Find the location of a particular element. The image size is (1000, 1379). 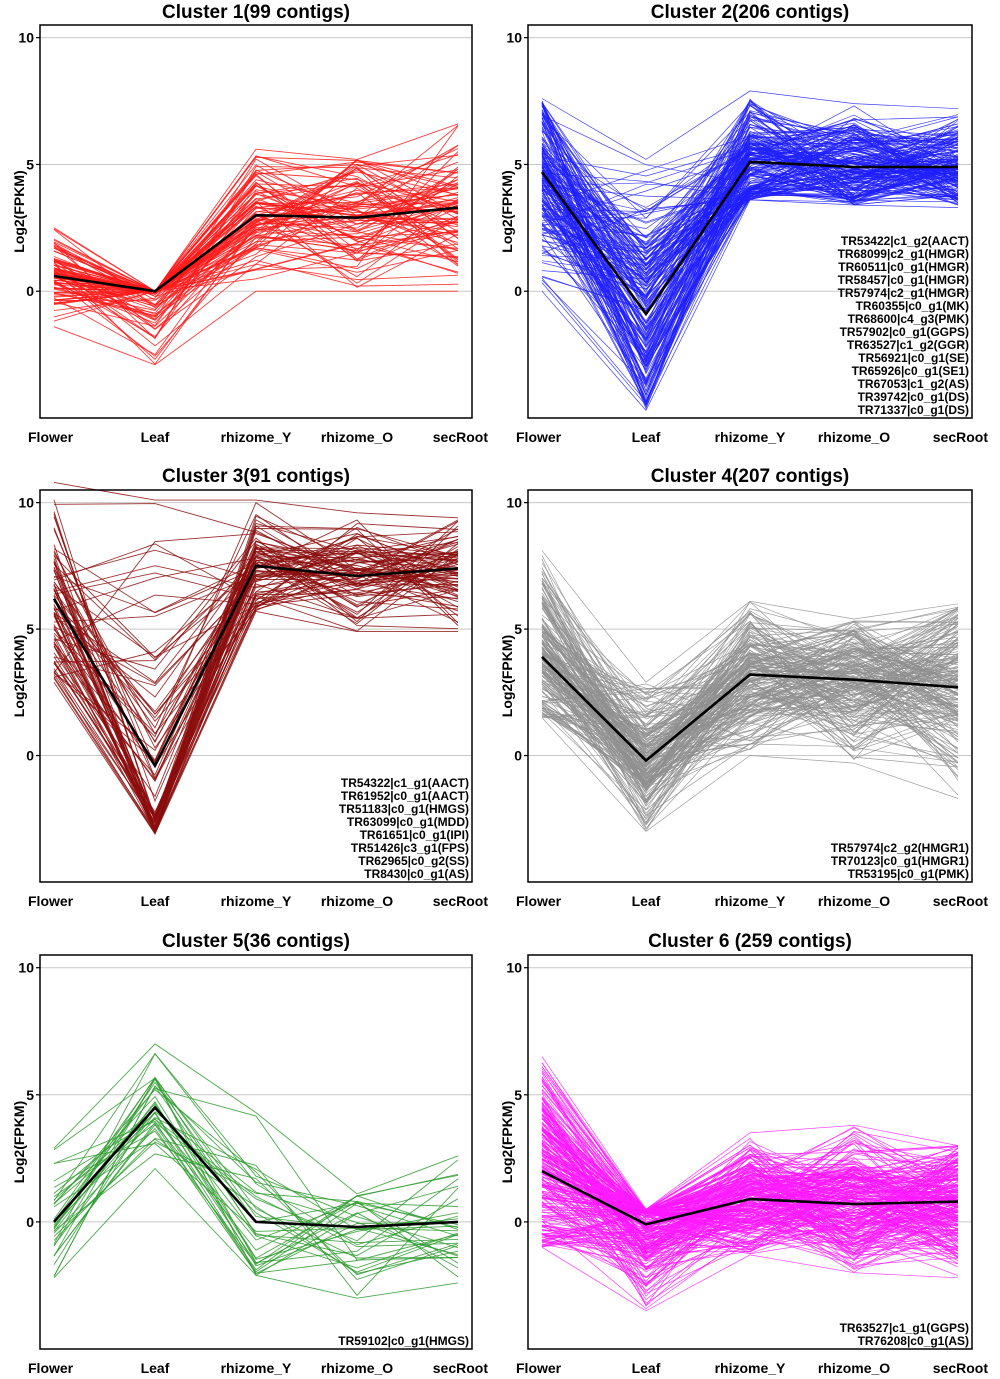

cluster-6-ytick-label-1: 5 is located at coordinates (518, 1095).